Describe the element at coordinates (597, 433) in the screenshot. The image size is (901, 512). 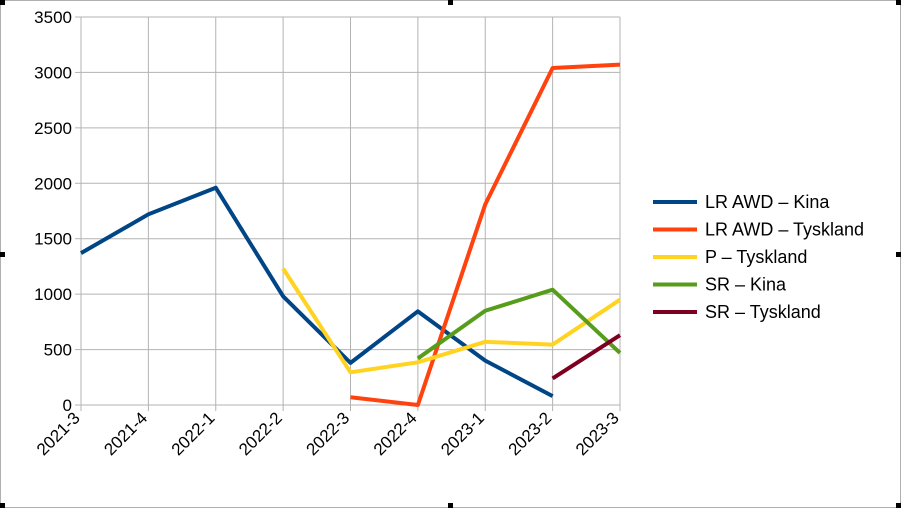
I see `x-tick-label: 2023-3` at that location.